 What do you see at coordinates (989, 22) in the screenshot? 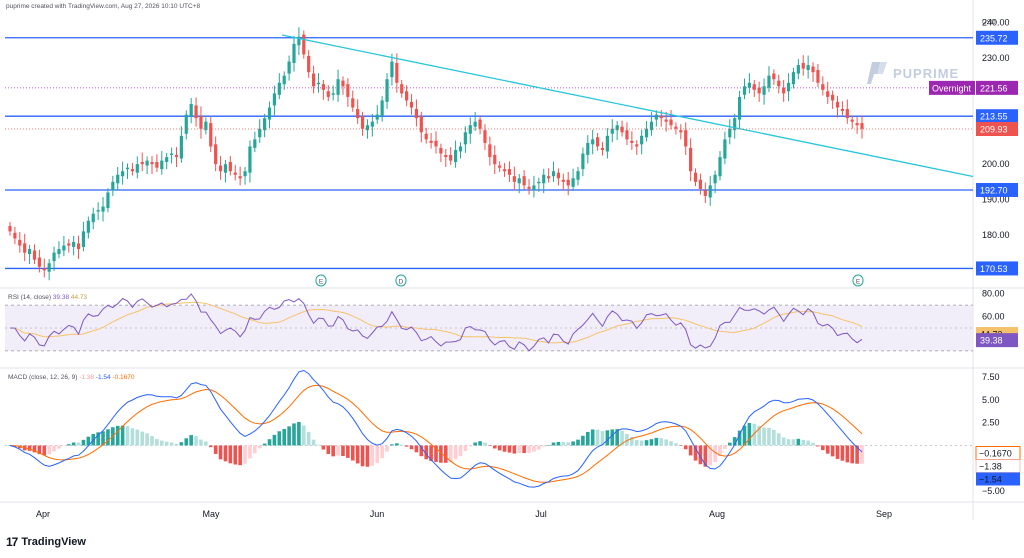
I see `currency-label: USD` at bounding box center [989, 22].